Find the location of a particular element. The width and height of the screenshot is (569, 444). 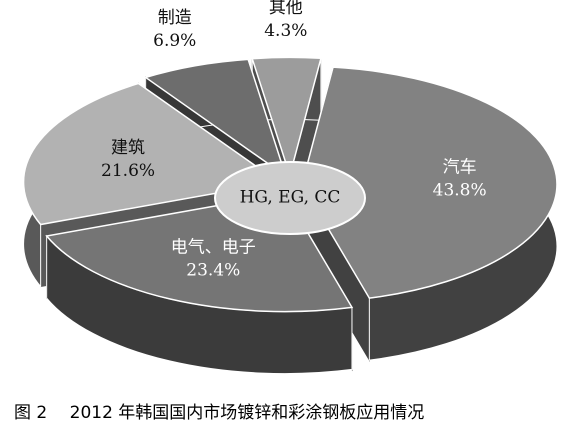

slice-name: 建筑 is located at coordinates (128, 148).